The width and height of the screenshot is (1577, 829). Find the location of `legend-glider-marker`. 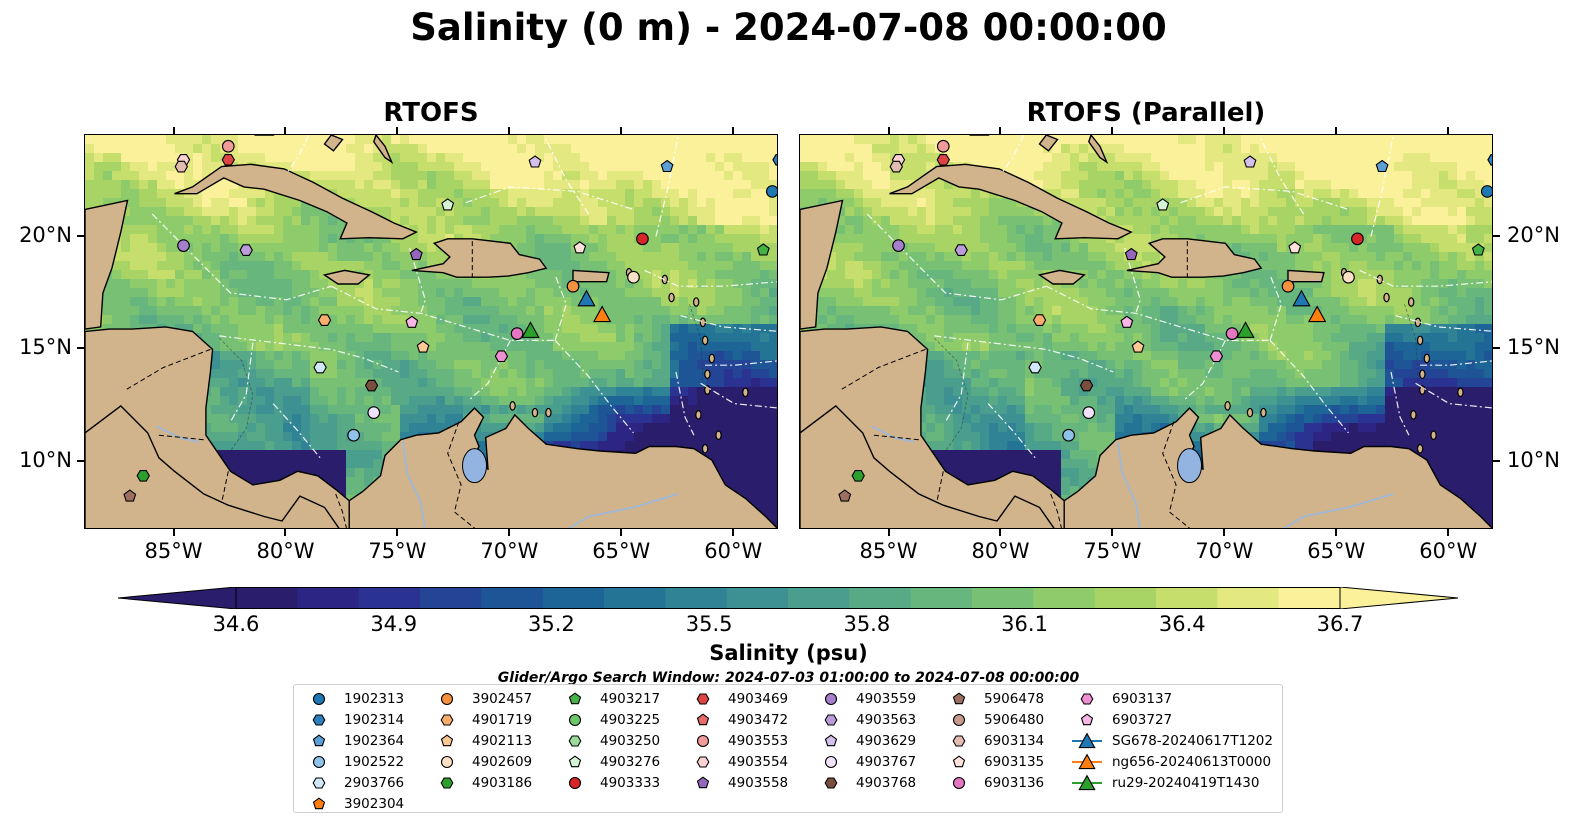

legend-glider-marker is located at coordinates (1087, 739).